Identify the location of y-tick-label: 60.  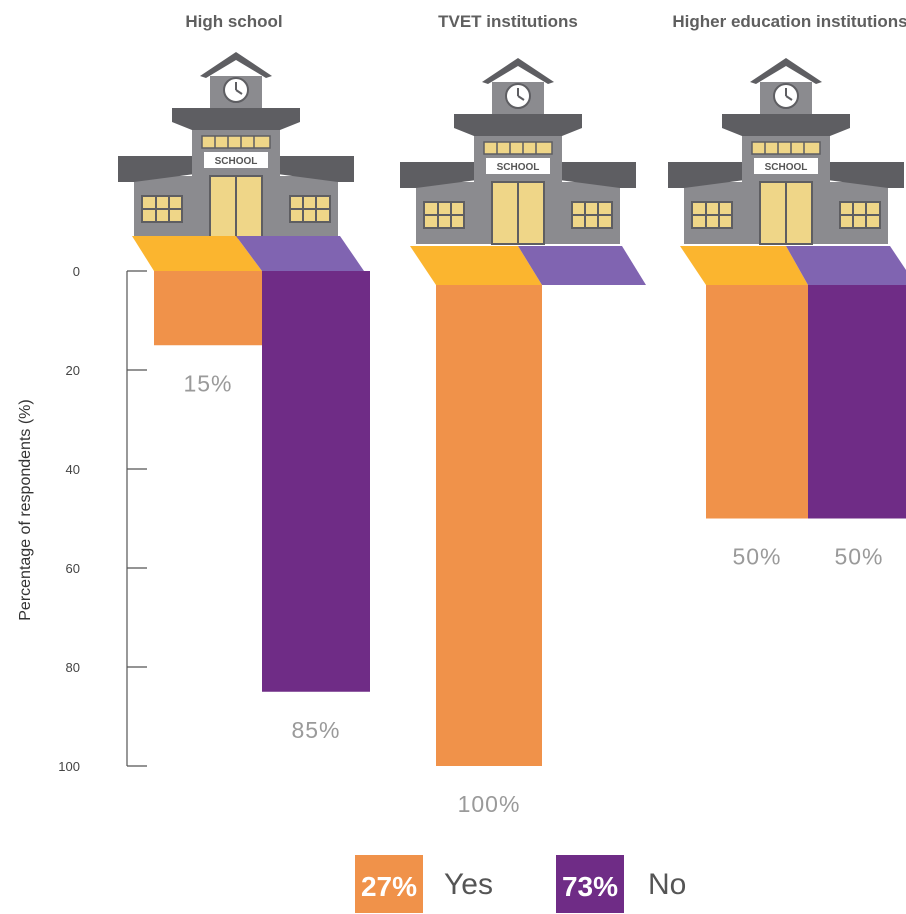
(73, 568).